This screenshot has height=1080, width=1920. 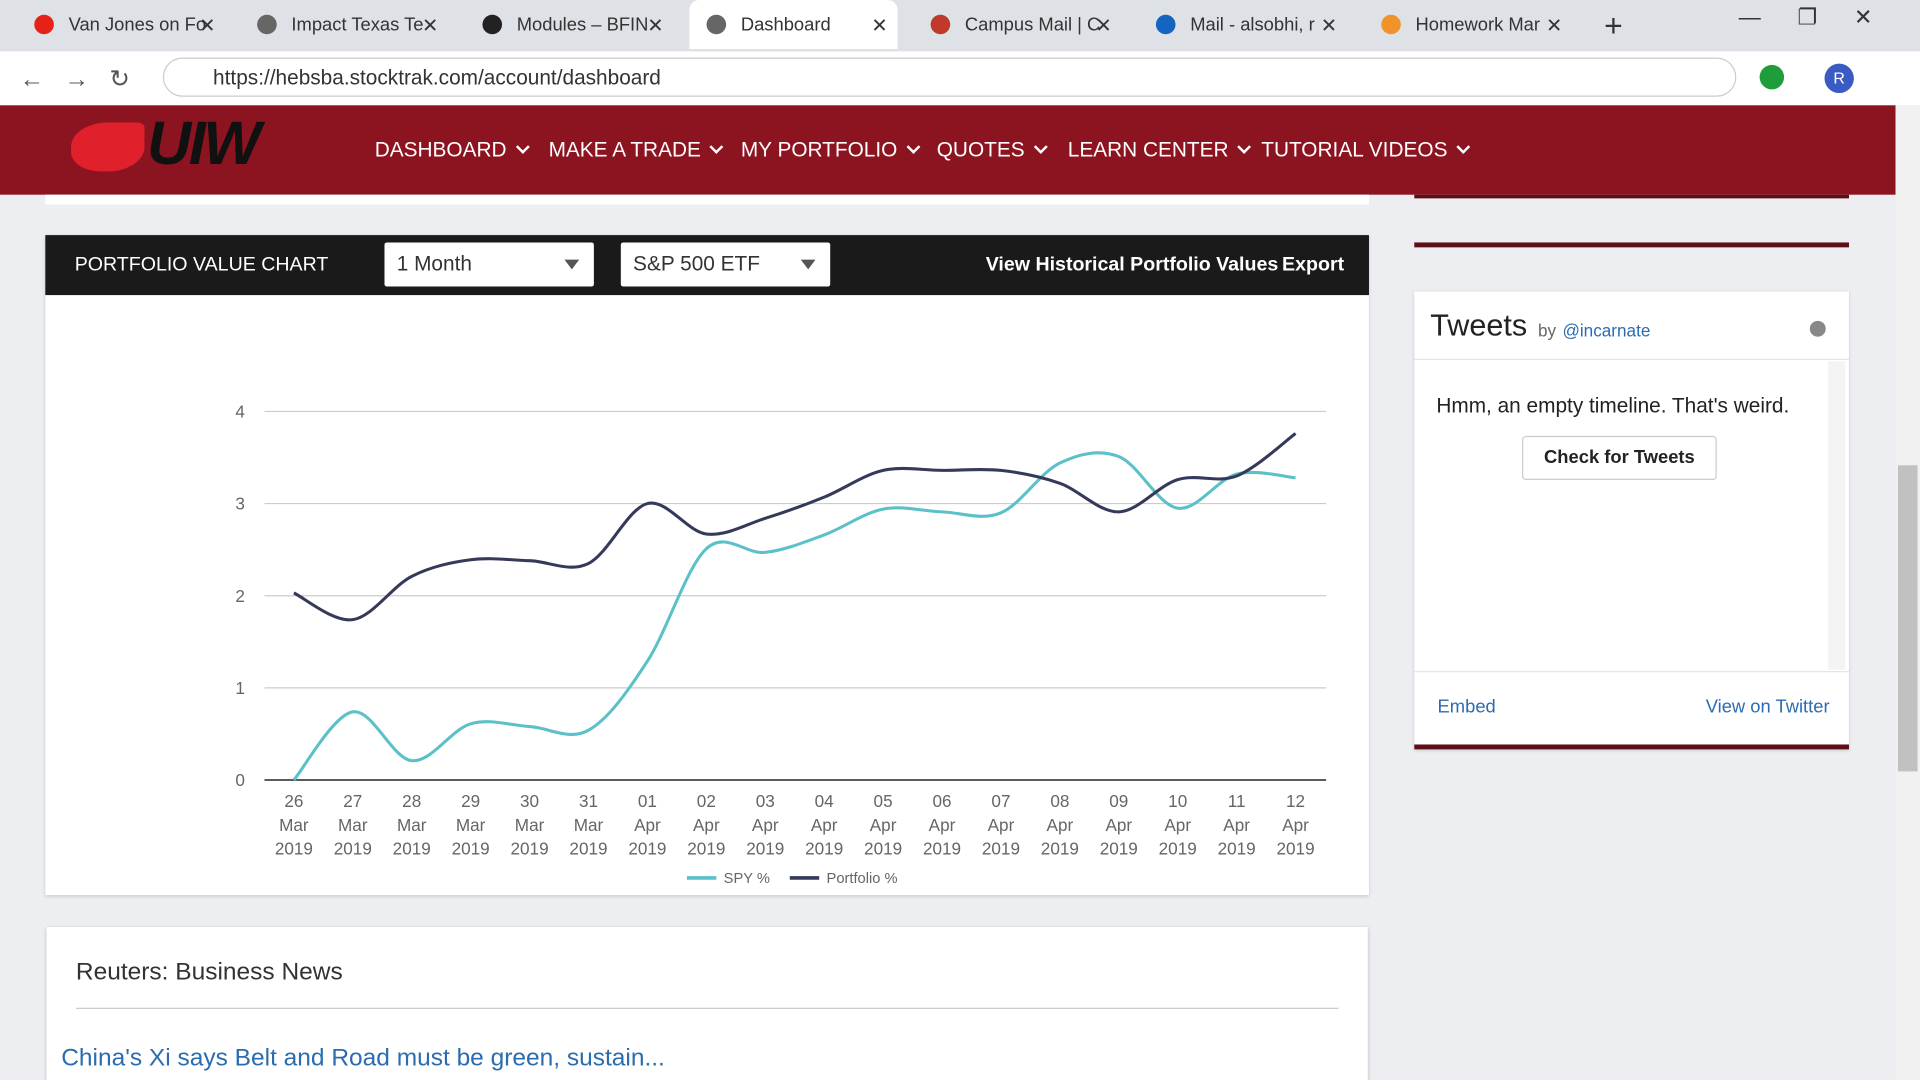 What do you see at coordinates (240, 780) in the screenshot?
I see `y-tick-label: 0` at bounding box center [240, 780].